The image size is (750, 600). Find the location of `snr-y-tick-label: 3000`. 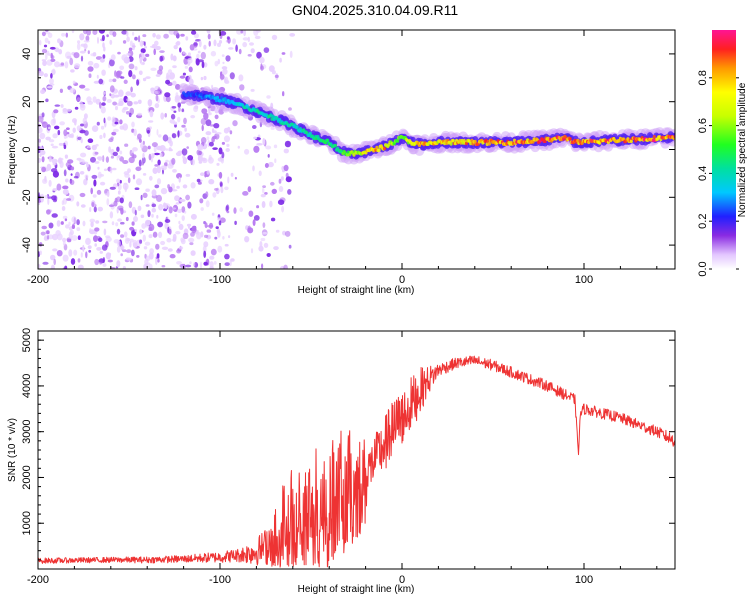

snr-y-tick-label: 3000 is located at coordinates (27, 431).